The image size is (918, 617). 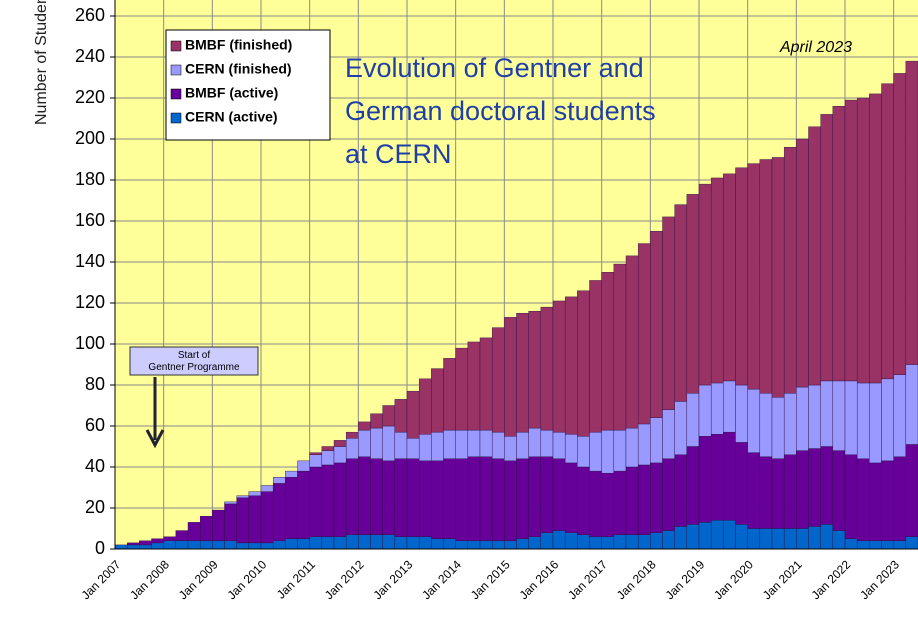 I want to click on legend-label: CERN (active), so click(x=231, y=117).